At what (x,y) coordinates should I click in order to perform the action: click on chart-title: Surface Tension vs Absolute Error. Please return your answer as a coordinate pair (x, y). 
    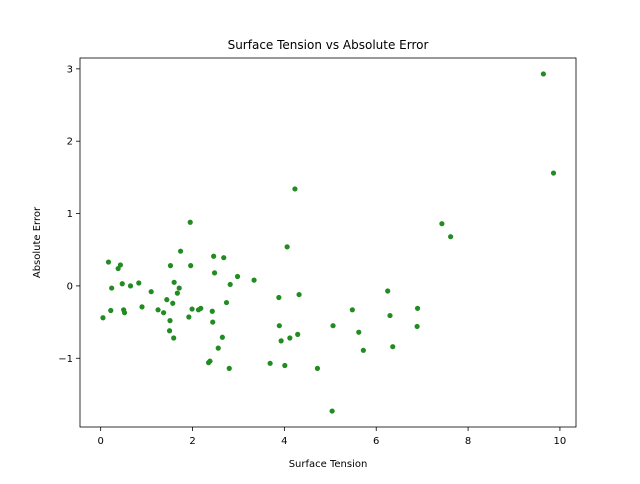
    Looking at the image, I should click on (328, 45).